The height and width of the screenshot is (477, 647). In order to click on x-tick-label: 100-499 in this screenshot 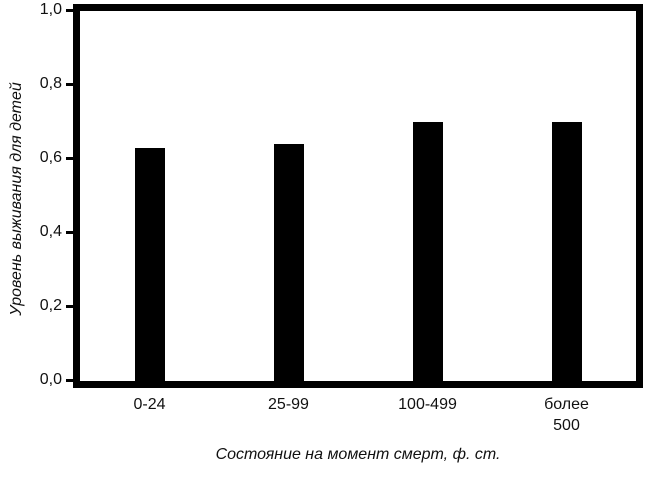, I will do `click(427, 404)`.